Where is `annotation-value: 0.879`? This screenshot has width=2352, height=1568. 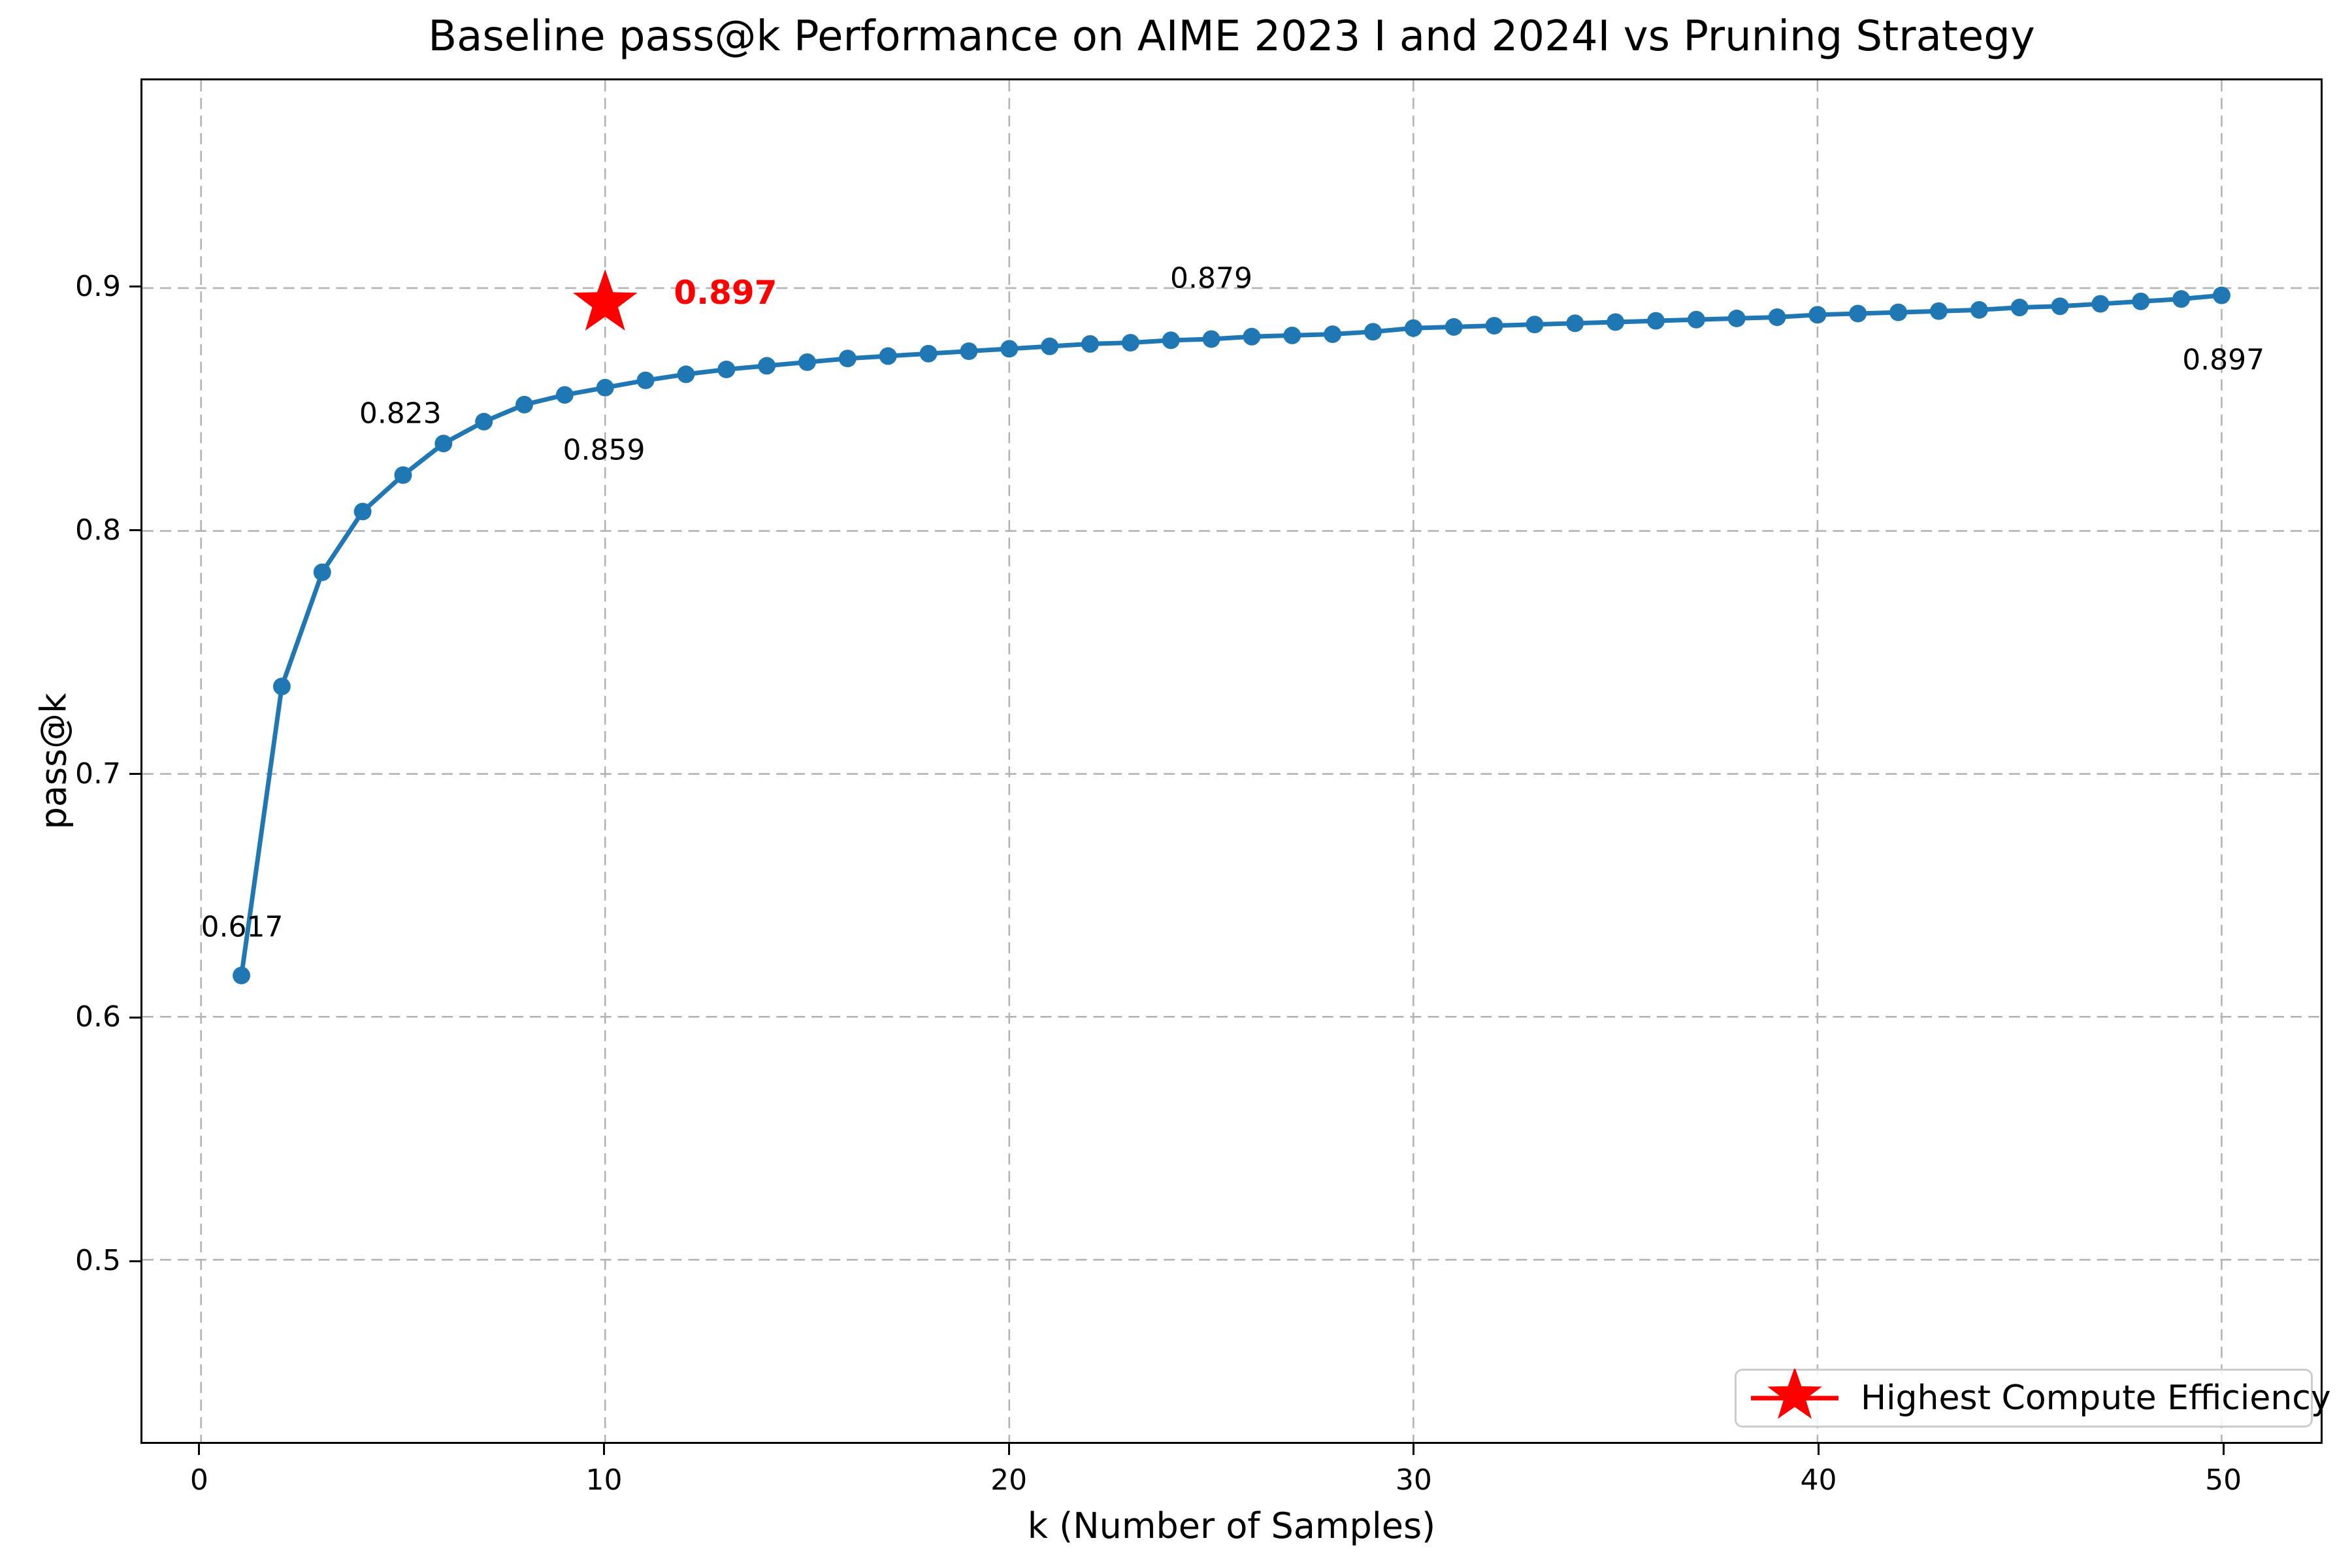 annotation-value: 0.879 is located at coordinates (1211, 278).